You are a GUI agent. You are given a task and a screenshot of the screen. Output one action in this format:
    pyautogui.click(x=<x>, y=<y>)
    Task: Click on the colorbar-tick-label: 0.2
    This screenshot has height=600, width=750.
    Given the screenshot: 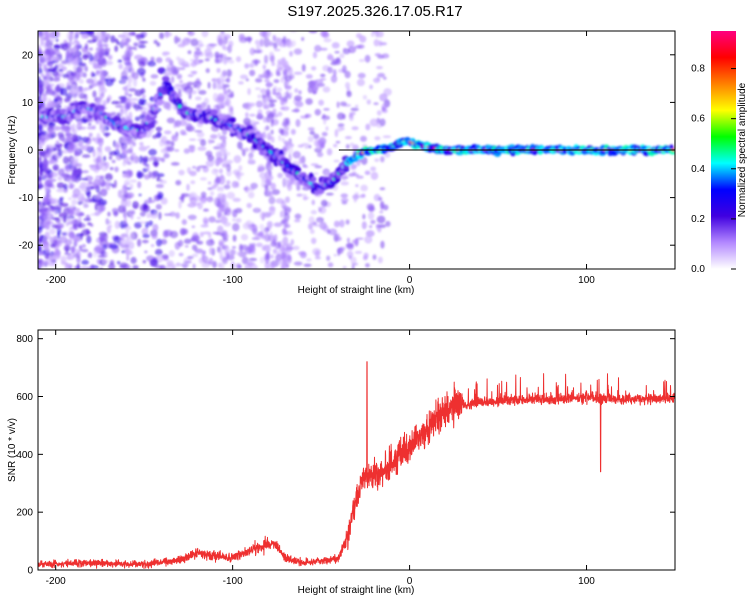 What is the action you would take?
    pyautogui.click(x=698, y=219)
    